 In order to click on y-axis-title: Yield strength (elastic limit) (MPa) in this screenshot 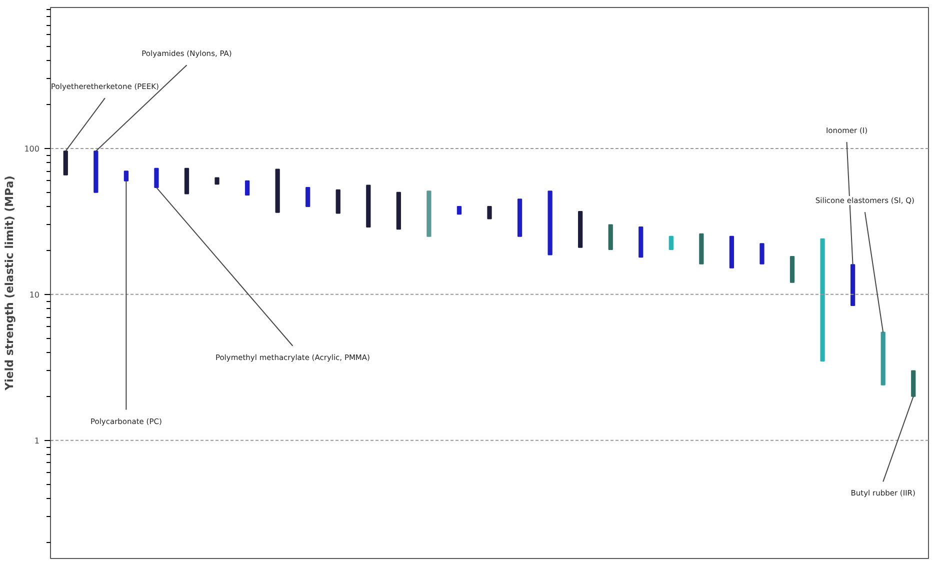, I will do `click(9, 284)`.